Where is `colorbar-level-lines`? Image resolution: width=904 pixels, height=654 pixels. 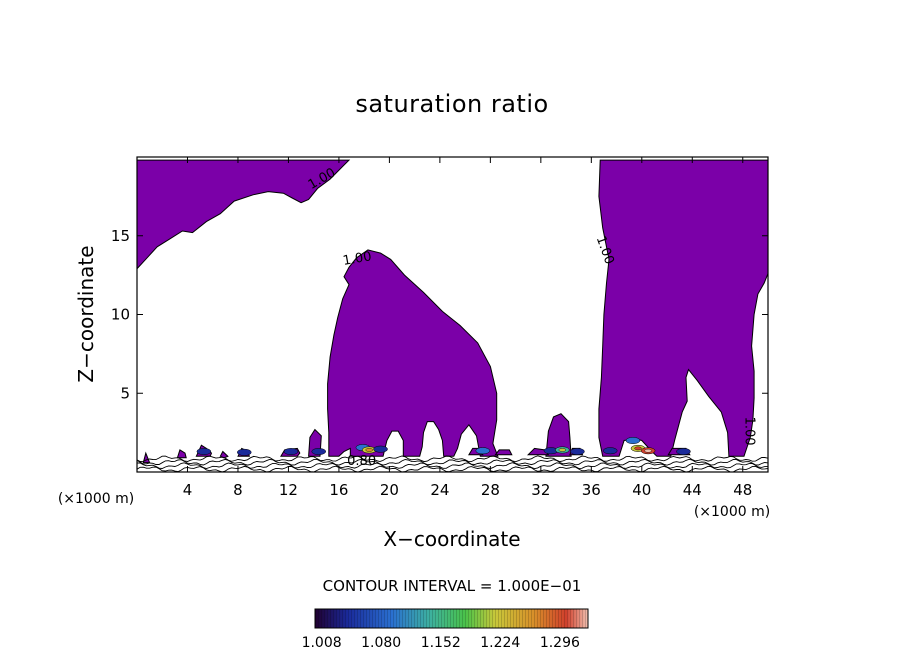
colorbar-level-lines is located at coordinates (451, 618).